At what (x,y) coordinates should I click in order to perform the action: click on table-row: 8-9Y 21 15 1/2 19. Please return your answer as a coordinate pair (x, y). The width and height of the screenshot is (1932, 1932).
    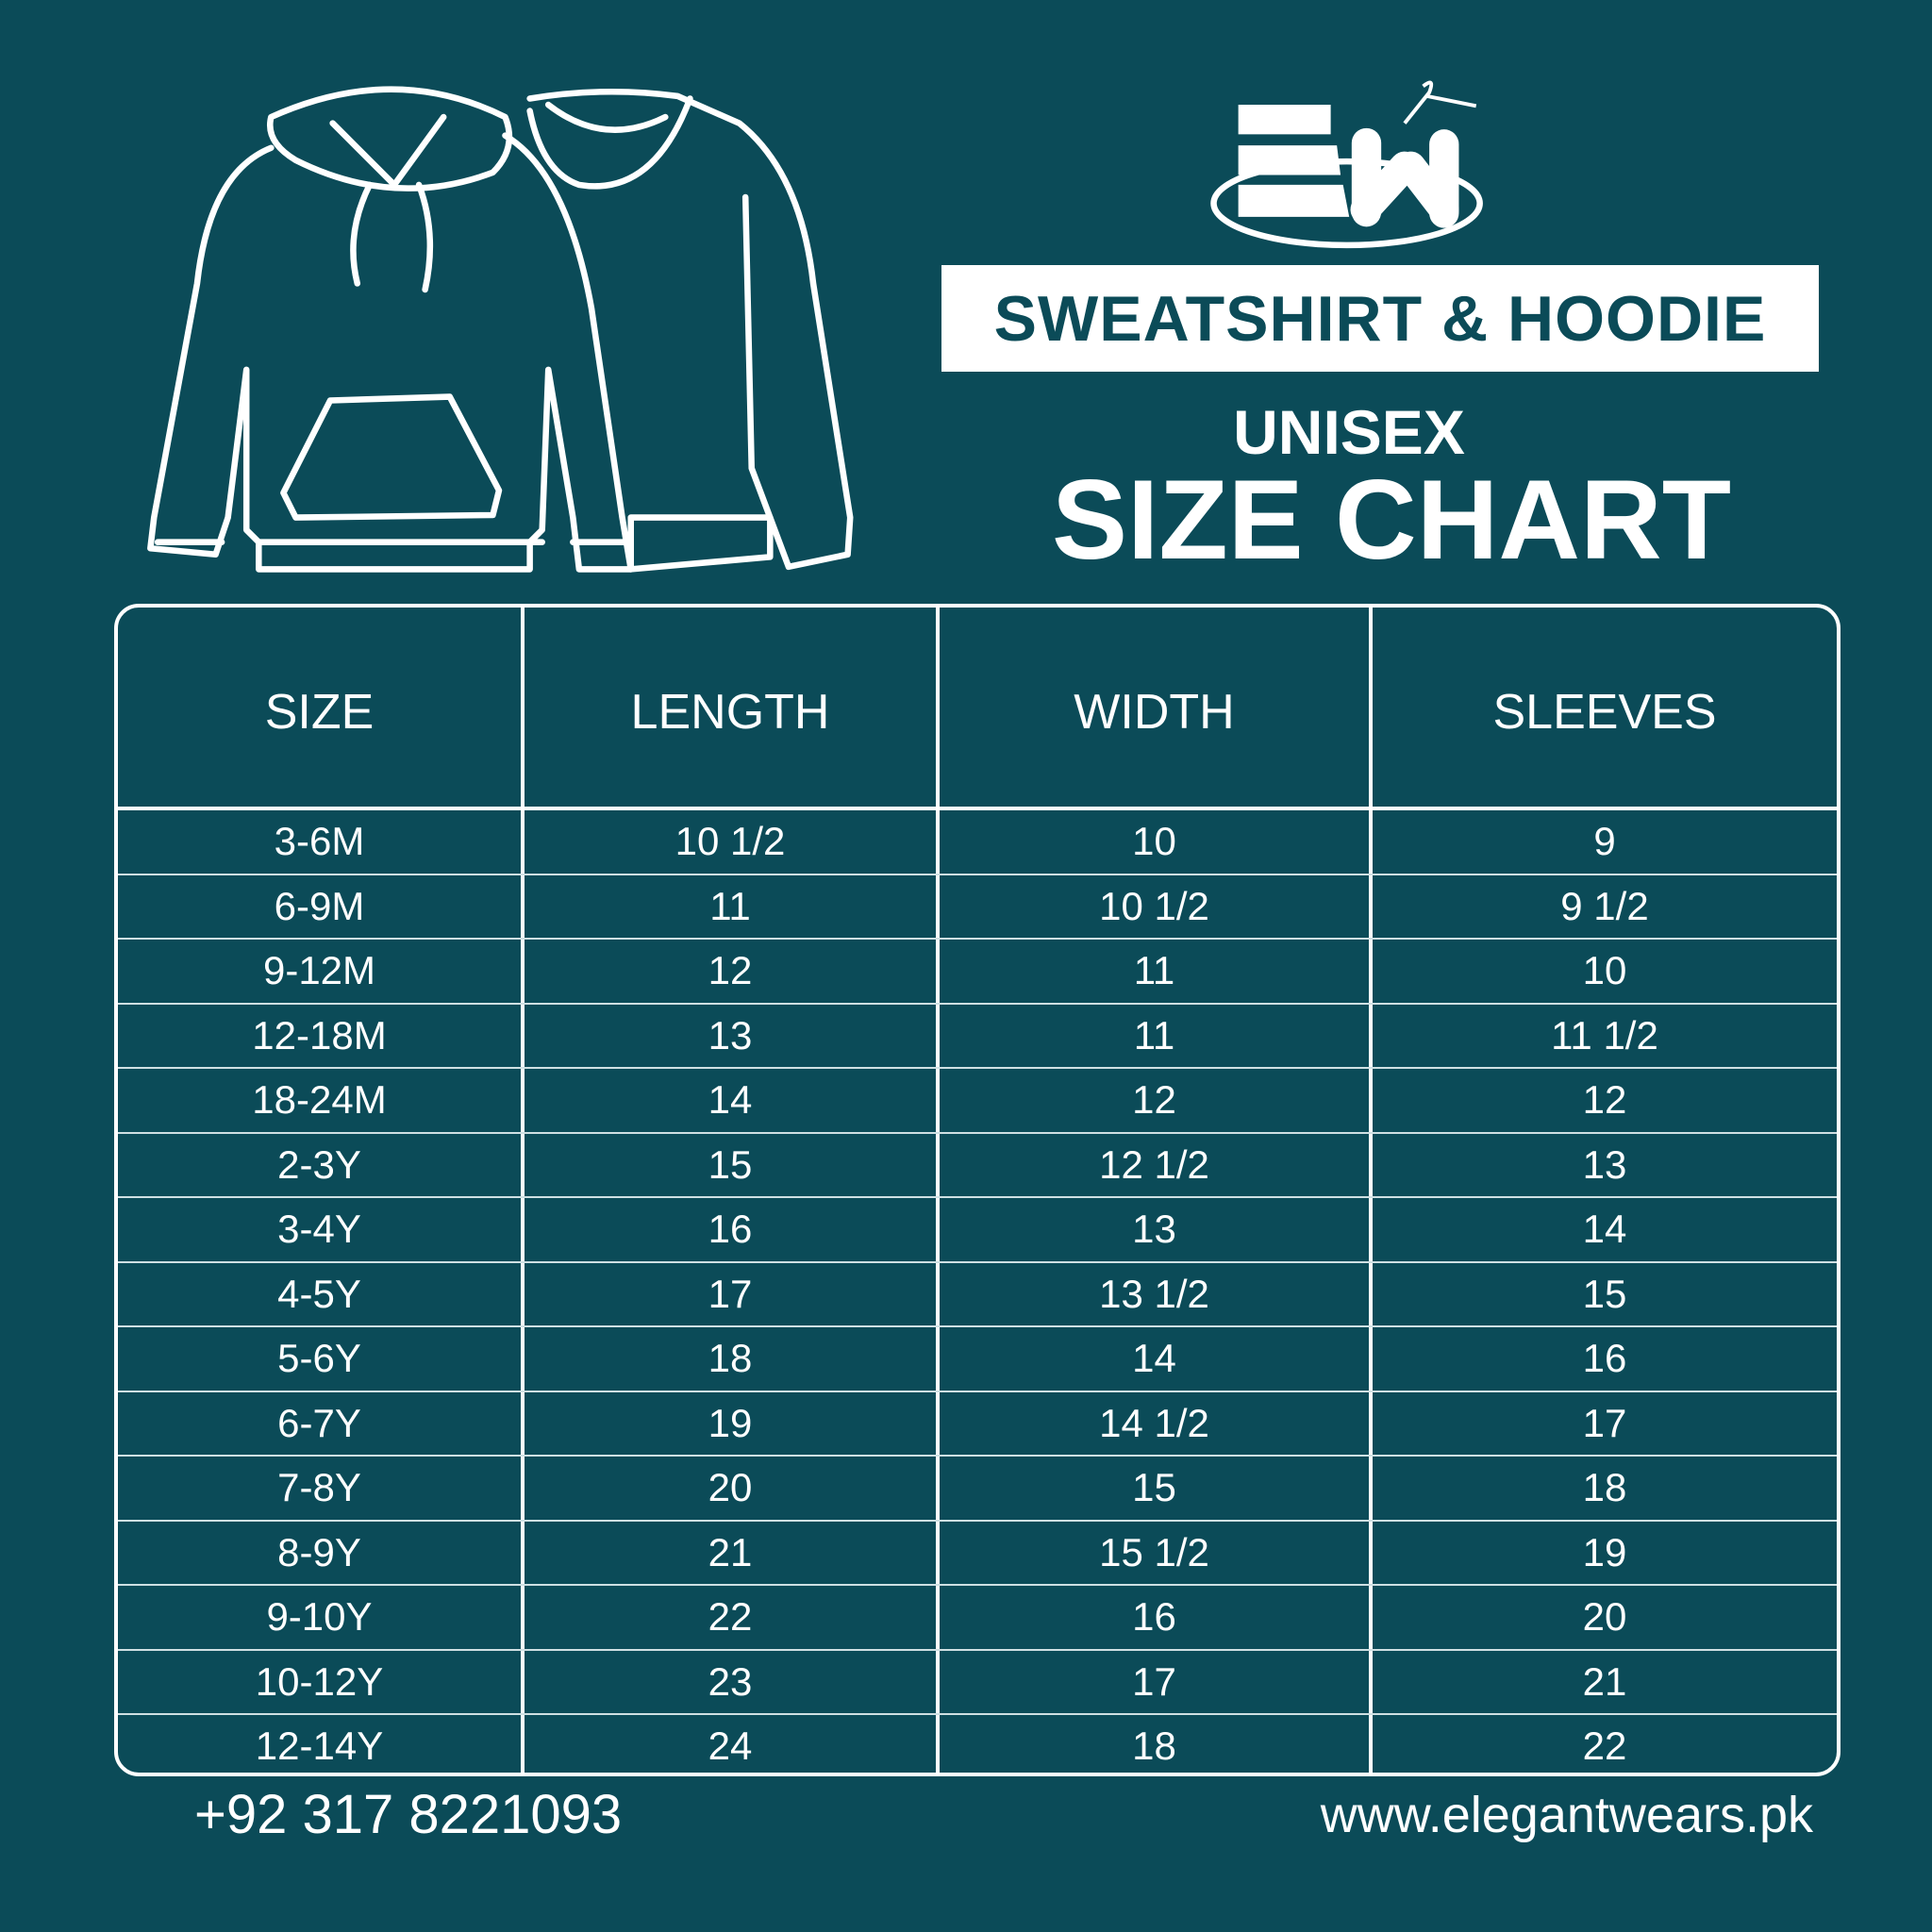
    Looking at the image, I should click on (978, 1554).